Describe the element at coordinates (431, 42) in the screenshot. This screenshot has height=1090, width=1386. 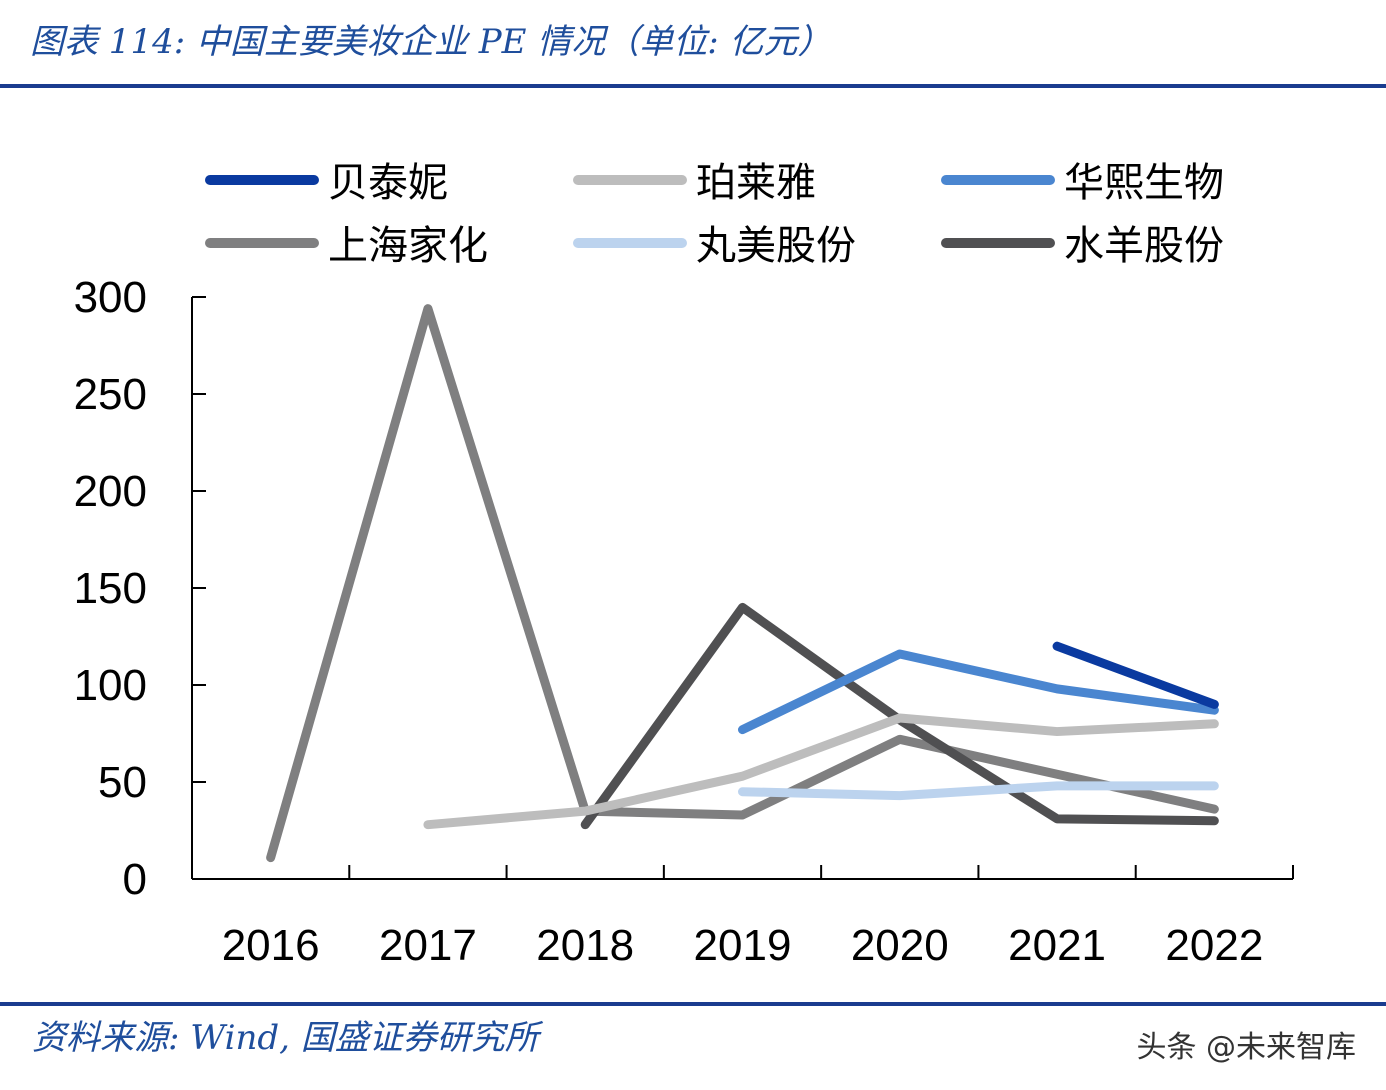
I see `figure-title: 图表 114: 中国主要美妆企业 PE 情况（单位: 亿元）` at that location.